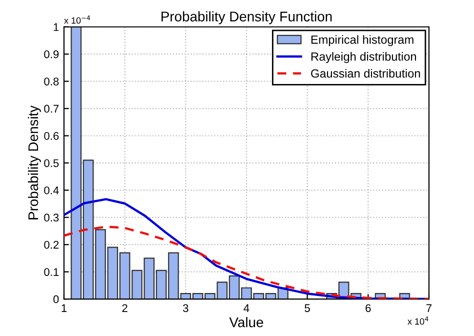 Image resolution: width=474 pixels, height=336 pixels. What do you see at coordinates (368, 308) in the screenshot?
I see `x-tick-label: 6` at bounding box center [368, 308].